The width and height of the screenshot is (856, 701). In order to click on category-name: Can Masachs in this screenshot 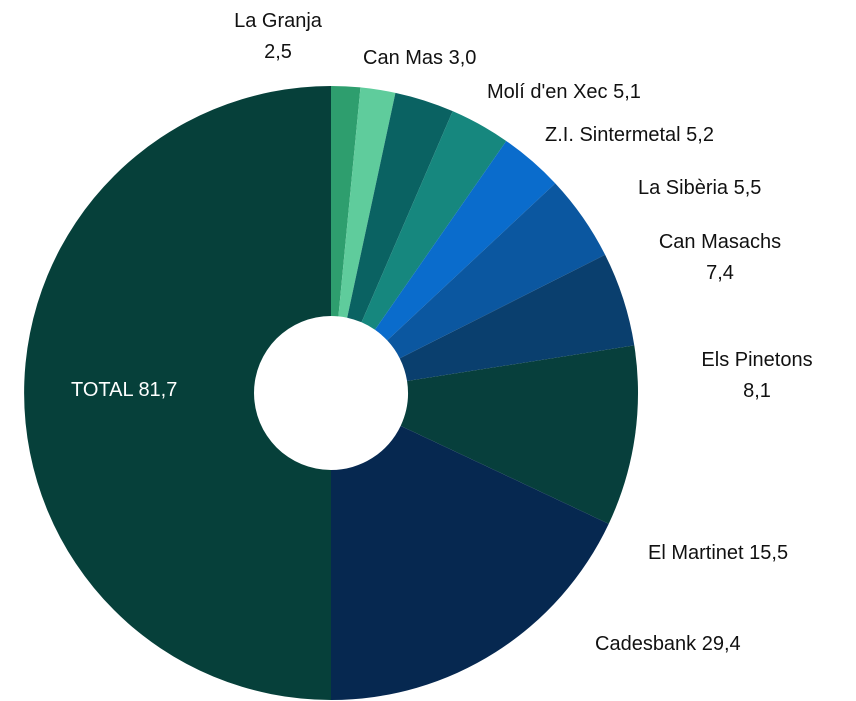, I will do `click(720, 242)`.